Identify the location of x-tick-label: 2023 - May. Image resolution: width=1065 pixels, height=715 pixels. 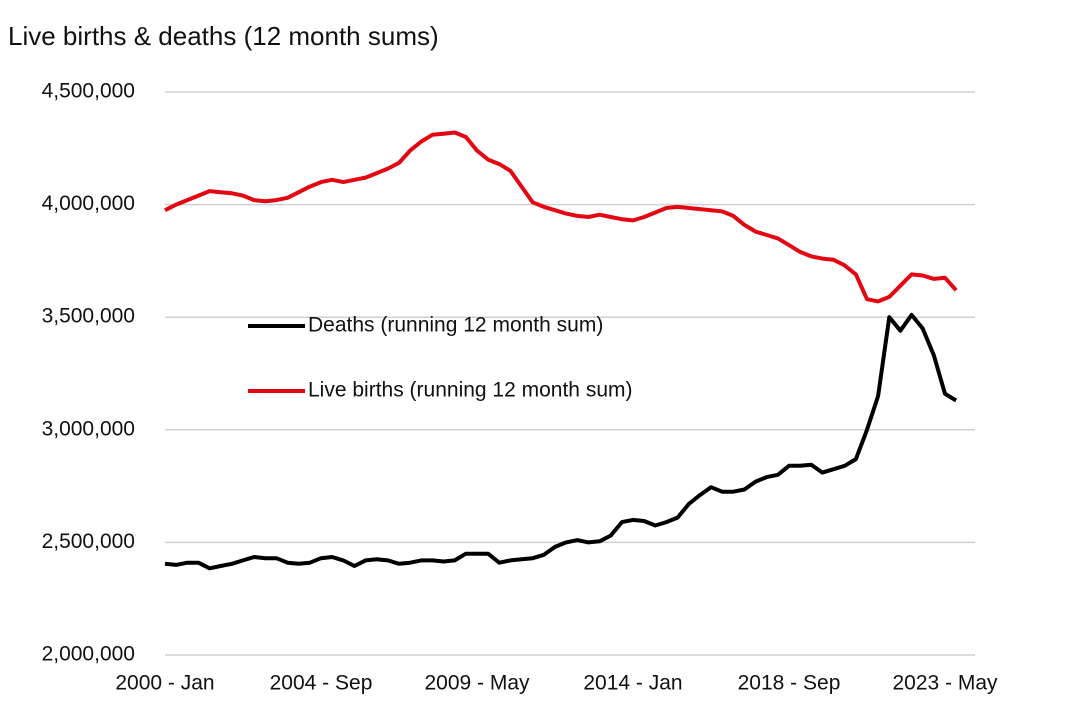
(945, 683).